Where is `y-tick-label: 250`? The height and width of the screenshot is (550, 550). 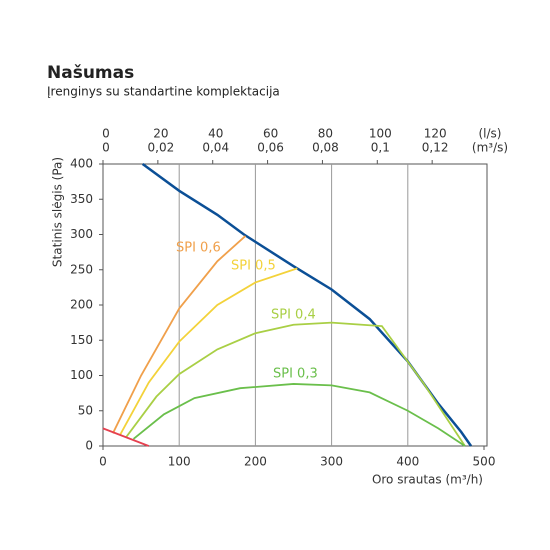
y-tick-label: 250 is located at coordinates (81, 269).